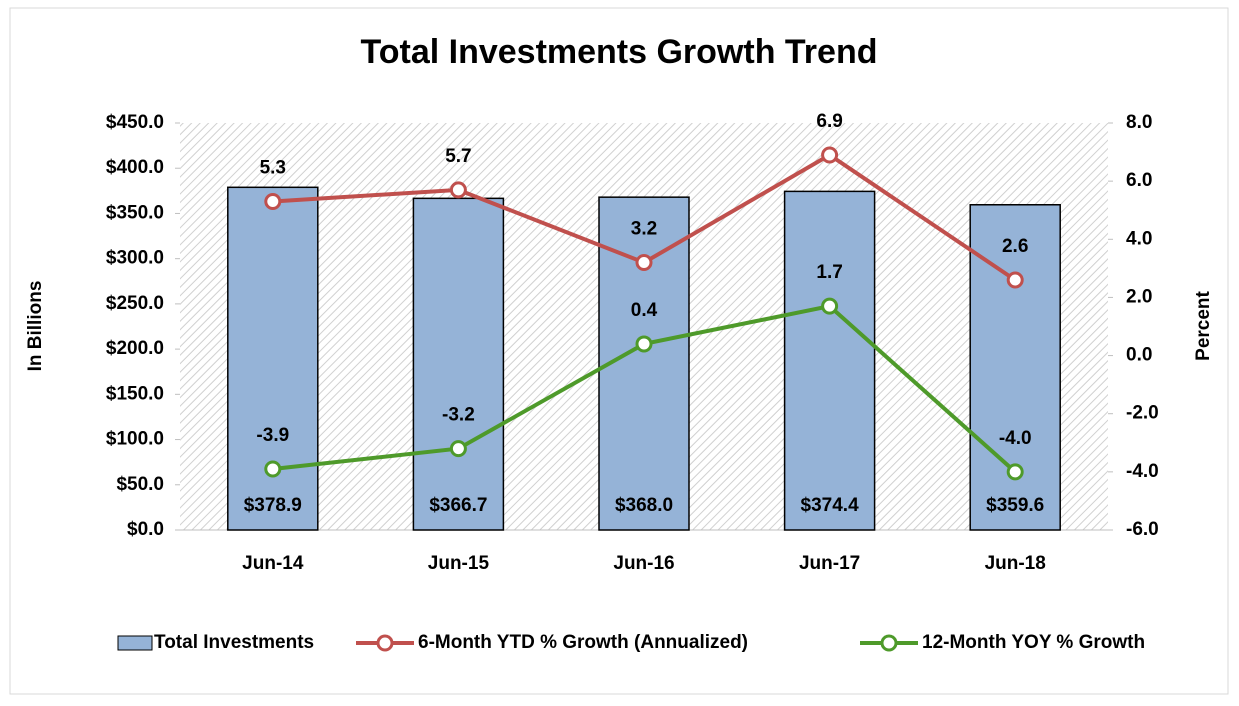 The width and height of the screenshot is (1239, 706). What do you see at coordinates (273, 168) in the screenshot?
I see `line-value-label: 5.3` at bounding box center [273, 168].